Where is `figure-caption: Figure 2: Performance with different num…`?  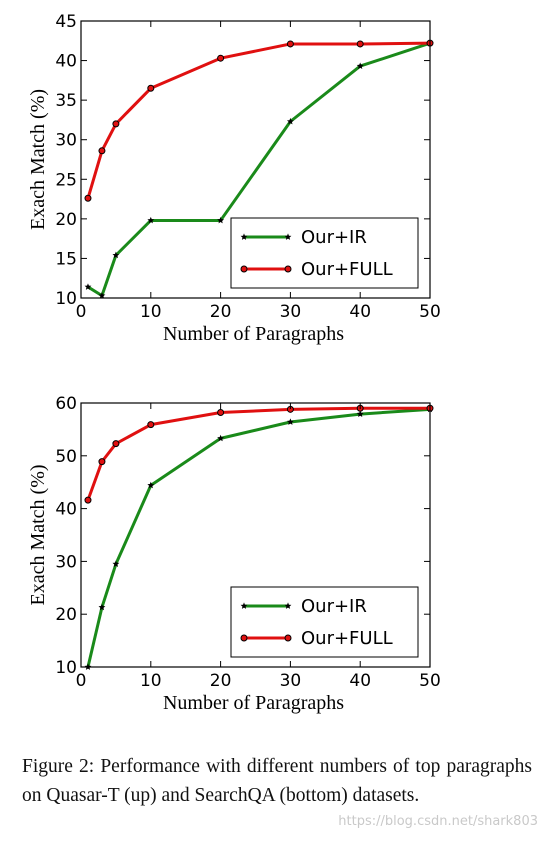
figure-caption: Figure 2: Performance with different num… is located at coordinates (277, 781).